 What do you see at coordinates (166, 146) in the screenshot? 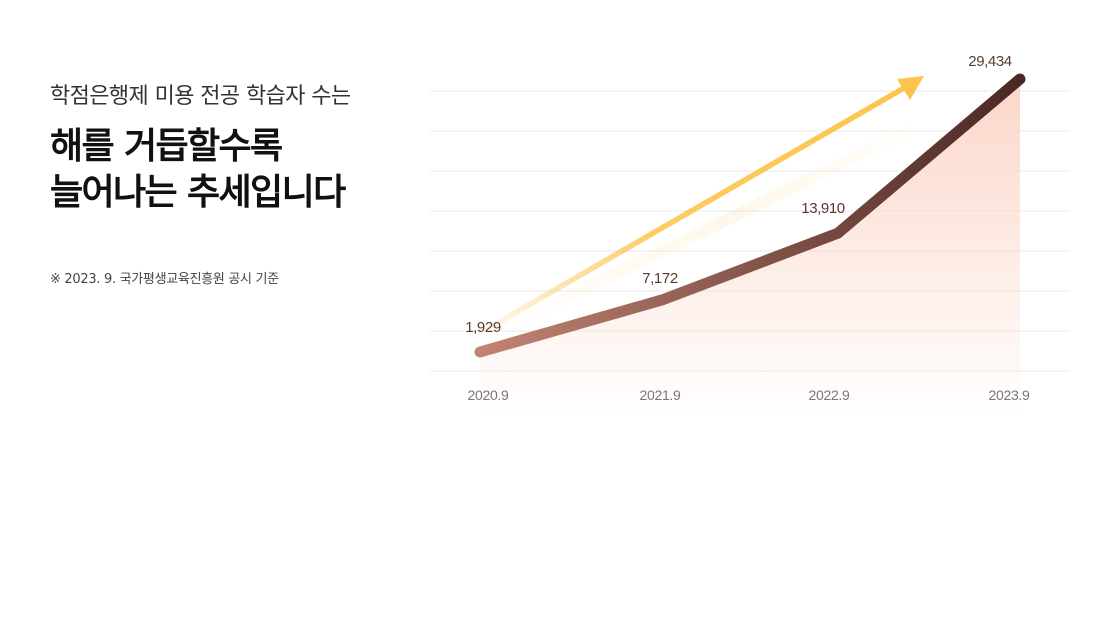
I see `headline-line-1: 해를 거듭할수록` at bounding box center [166, 146].